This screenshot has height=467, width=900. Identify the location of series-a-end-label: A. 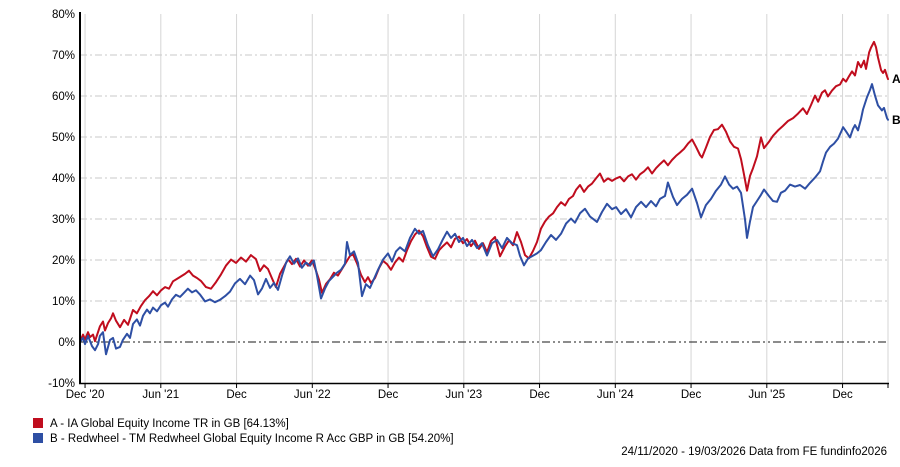
(896, 79).